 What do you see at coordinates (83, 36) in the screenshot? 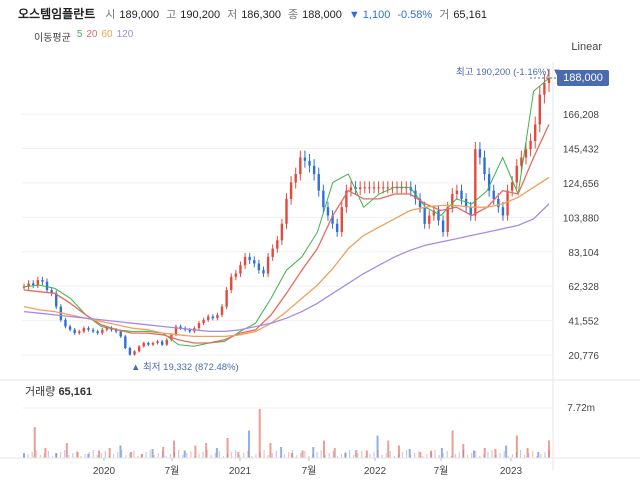
I see `ma-legend: 이동평균 5 20 60 120` at bounding box center [83, 36].